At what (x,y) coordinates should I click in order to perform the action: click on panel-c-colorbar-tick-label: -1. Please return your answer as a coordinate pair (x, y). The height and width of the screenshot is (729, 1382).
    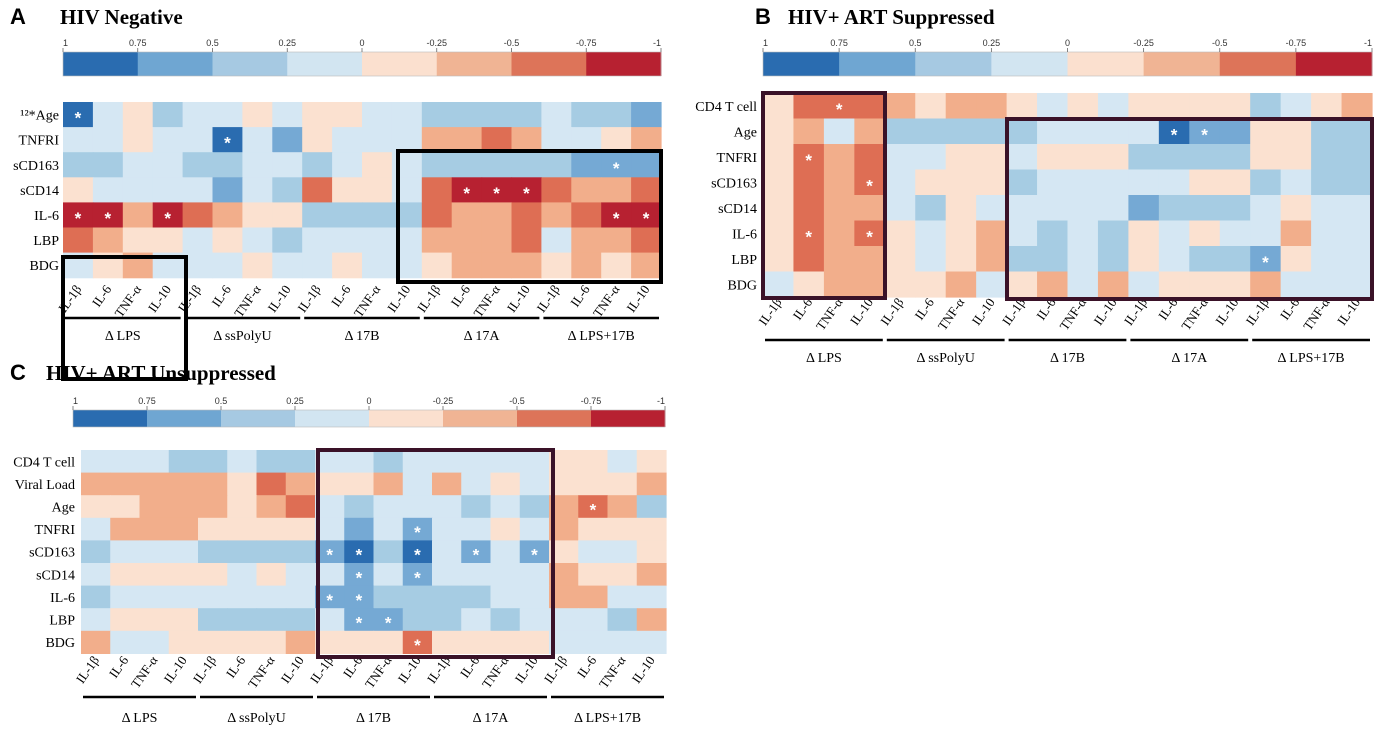
    Looking at the image, I should click on (661, 401).